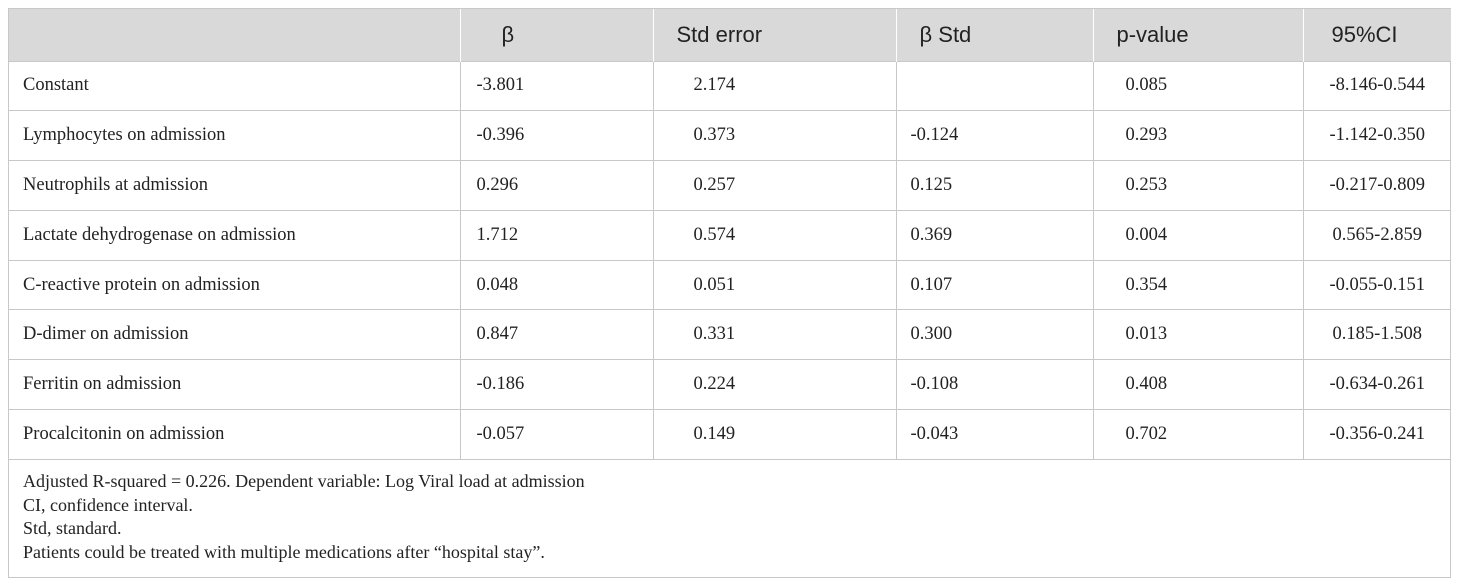 The height and width of the screenshot is (586, 1460). I want to click on cell-p-value: 0.702, so click(1197, 434).